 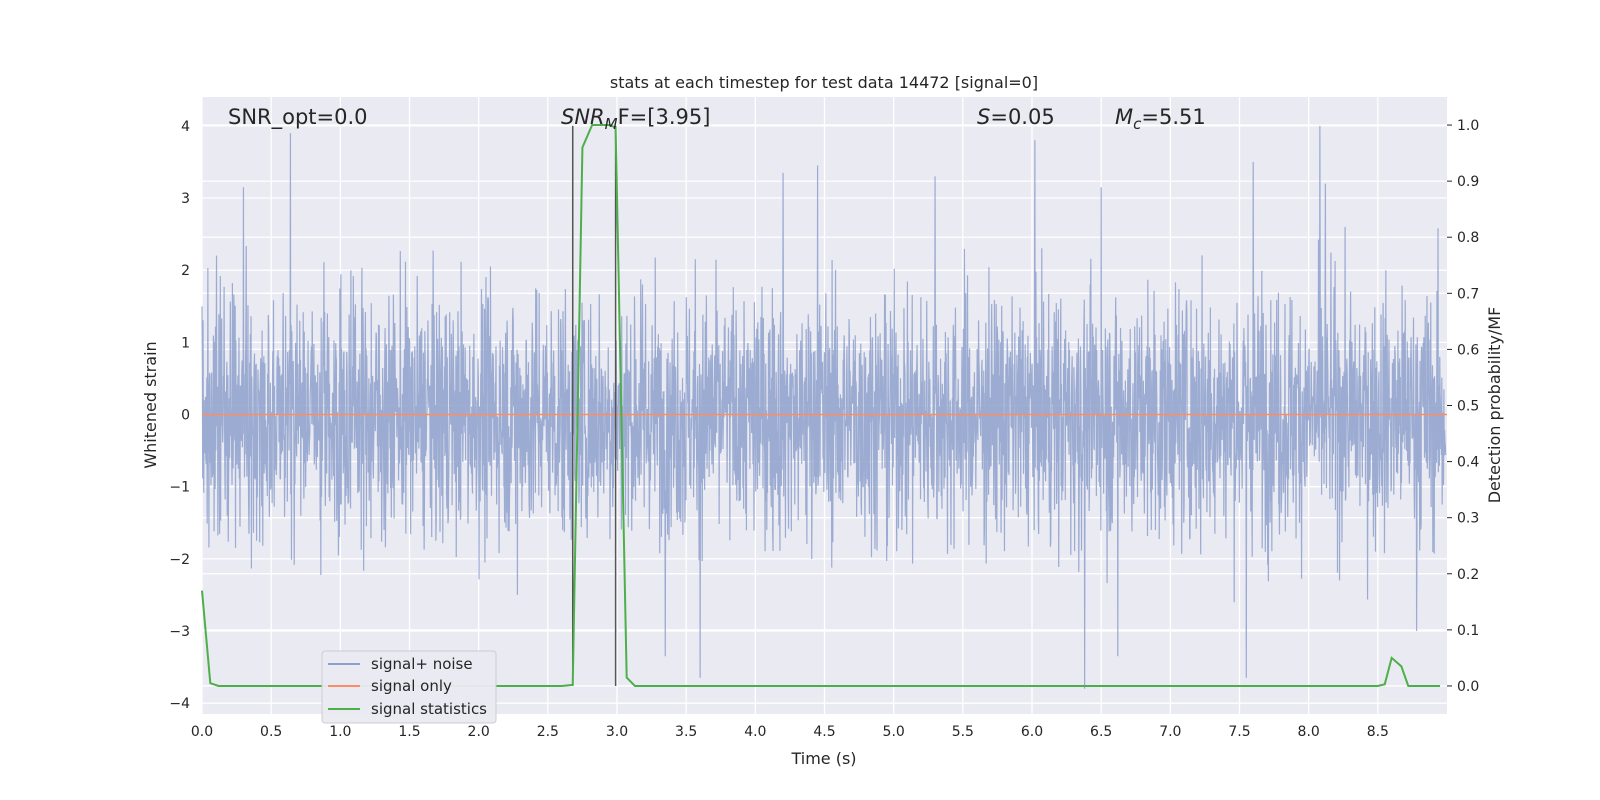 I want to click on right-tick-label: 0.1, so click(x=1468, y=631).